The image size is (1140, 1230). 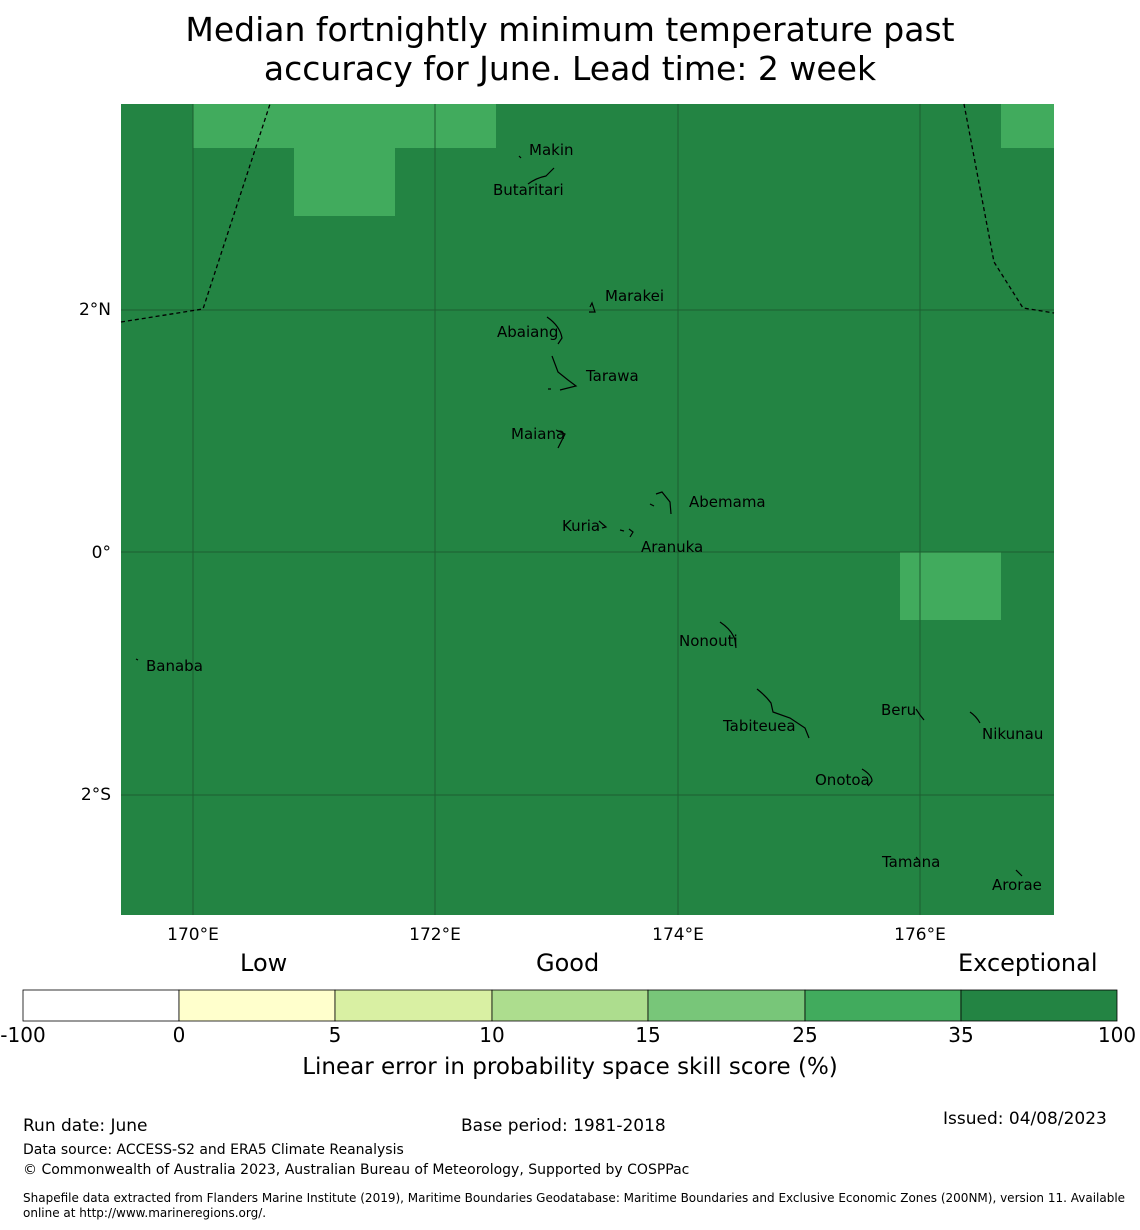 I want to click on colorbar-tick: 5, so click(x=335, y=1035).